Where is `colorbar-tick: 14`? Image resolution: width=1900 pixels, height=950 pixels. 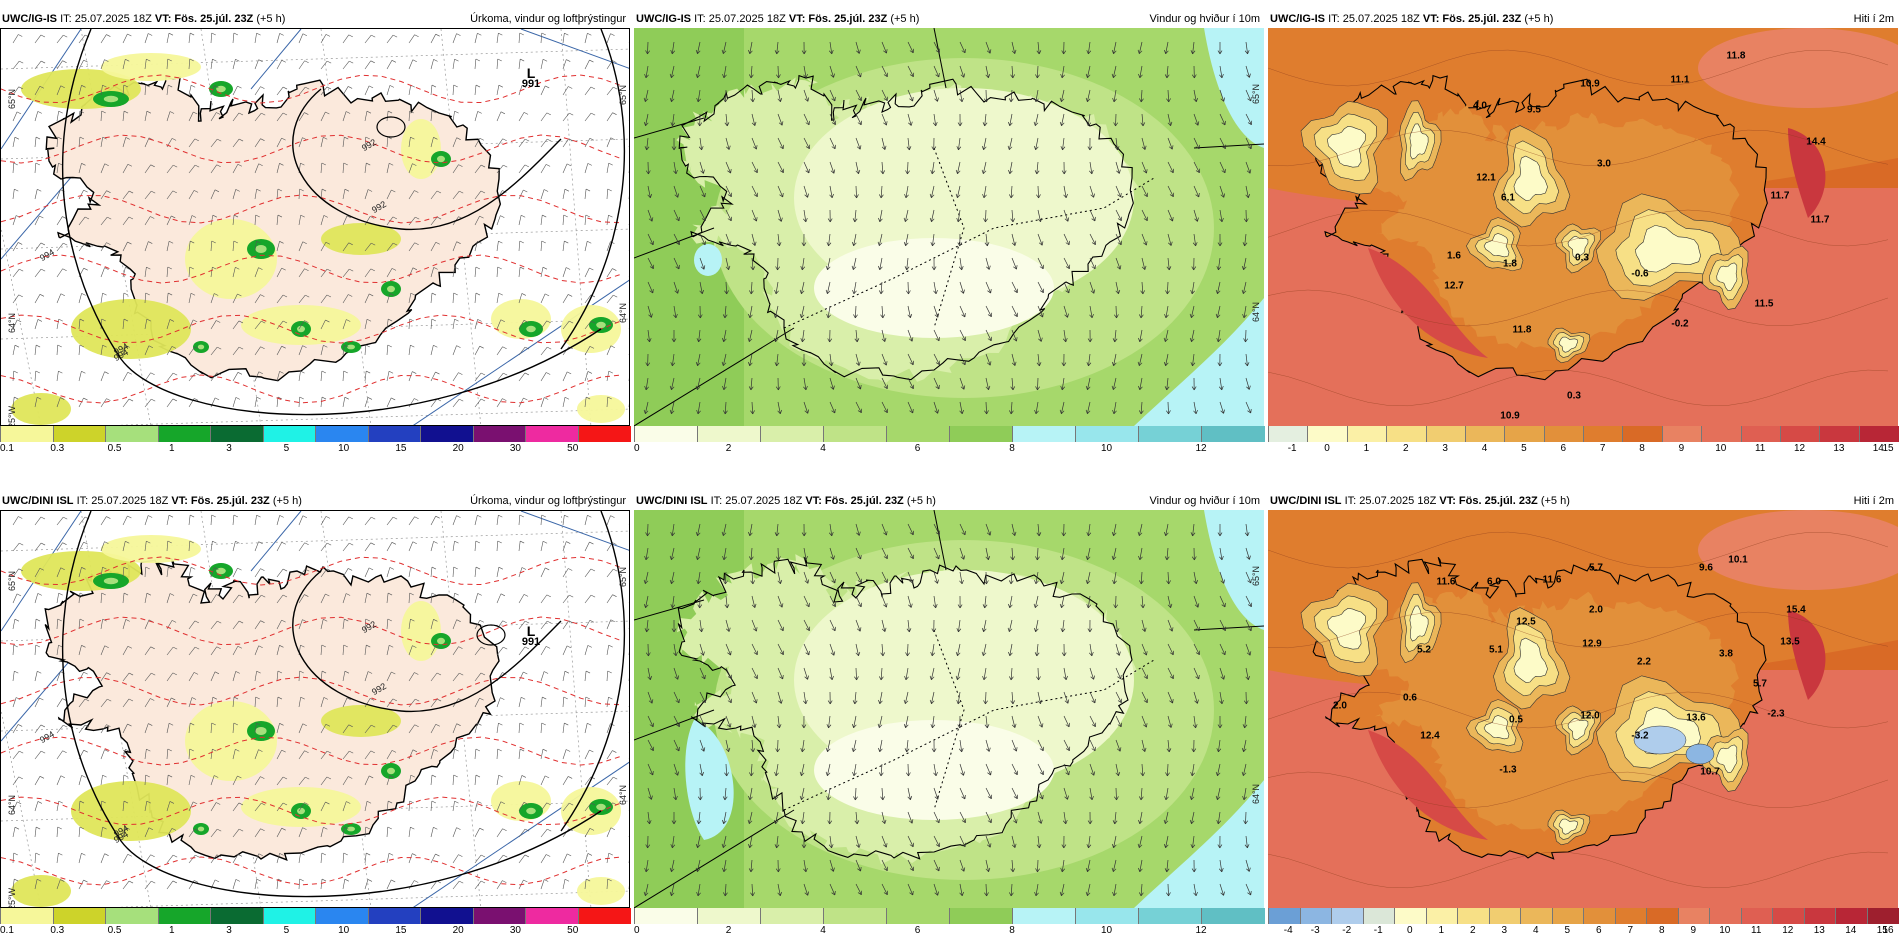 colorbar-tick: 14 is located at coordinates (1878, 448).